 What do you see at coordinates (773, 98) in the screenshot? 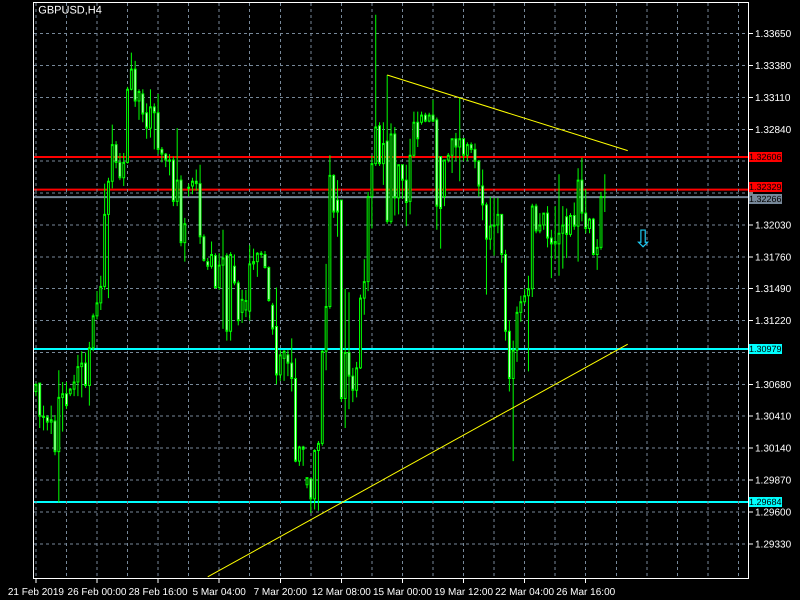
I see `y-tick-label: 1.33110` at bounding box center [773, 98].